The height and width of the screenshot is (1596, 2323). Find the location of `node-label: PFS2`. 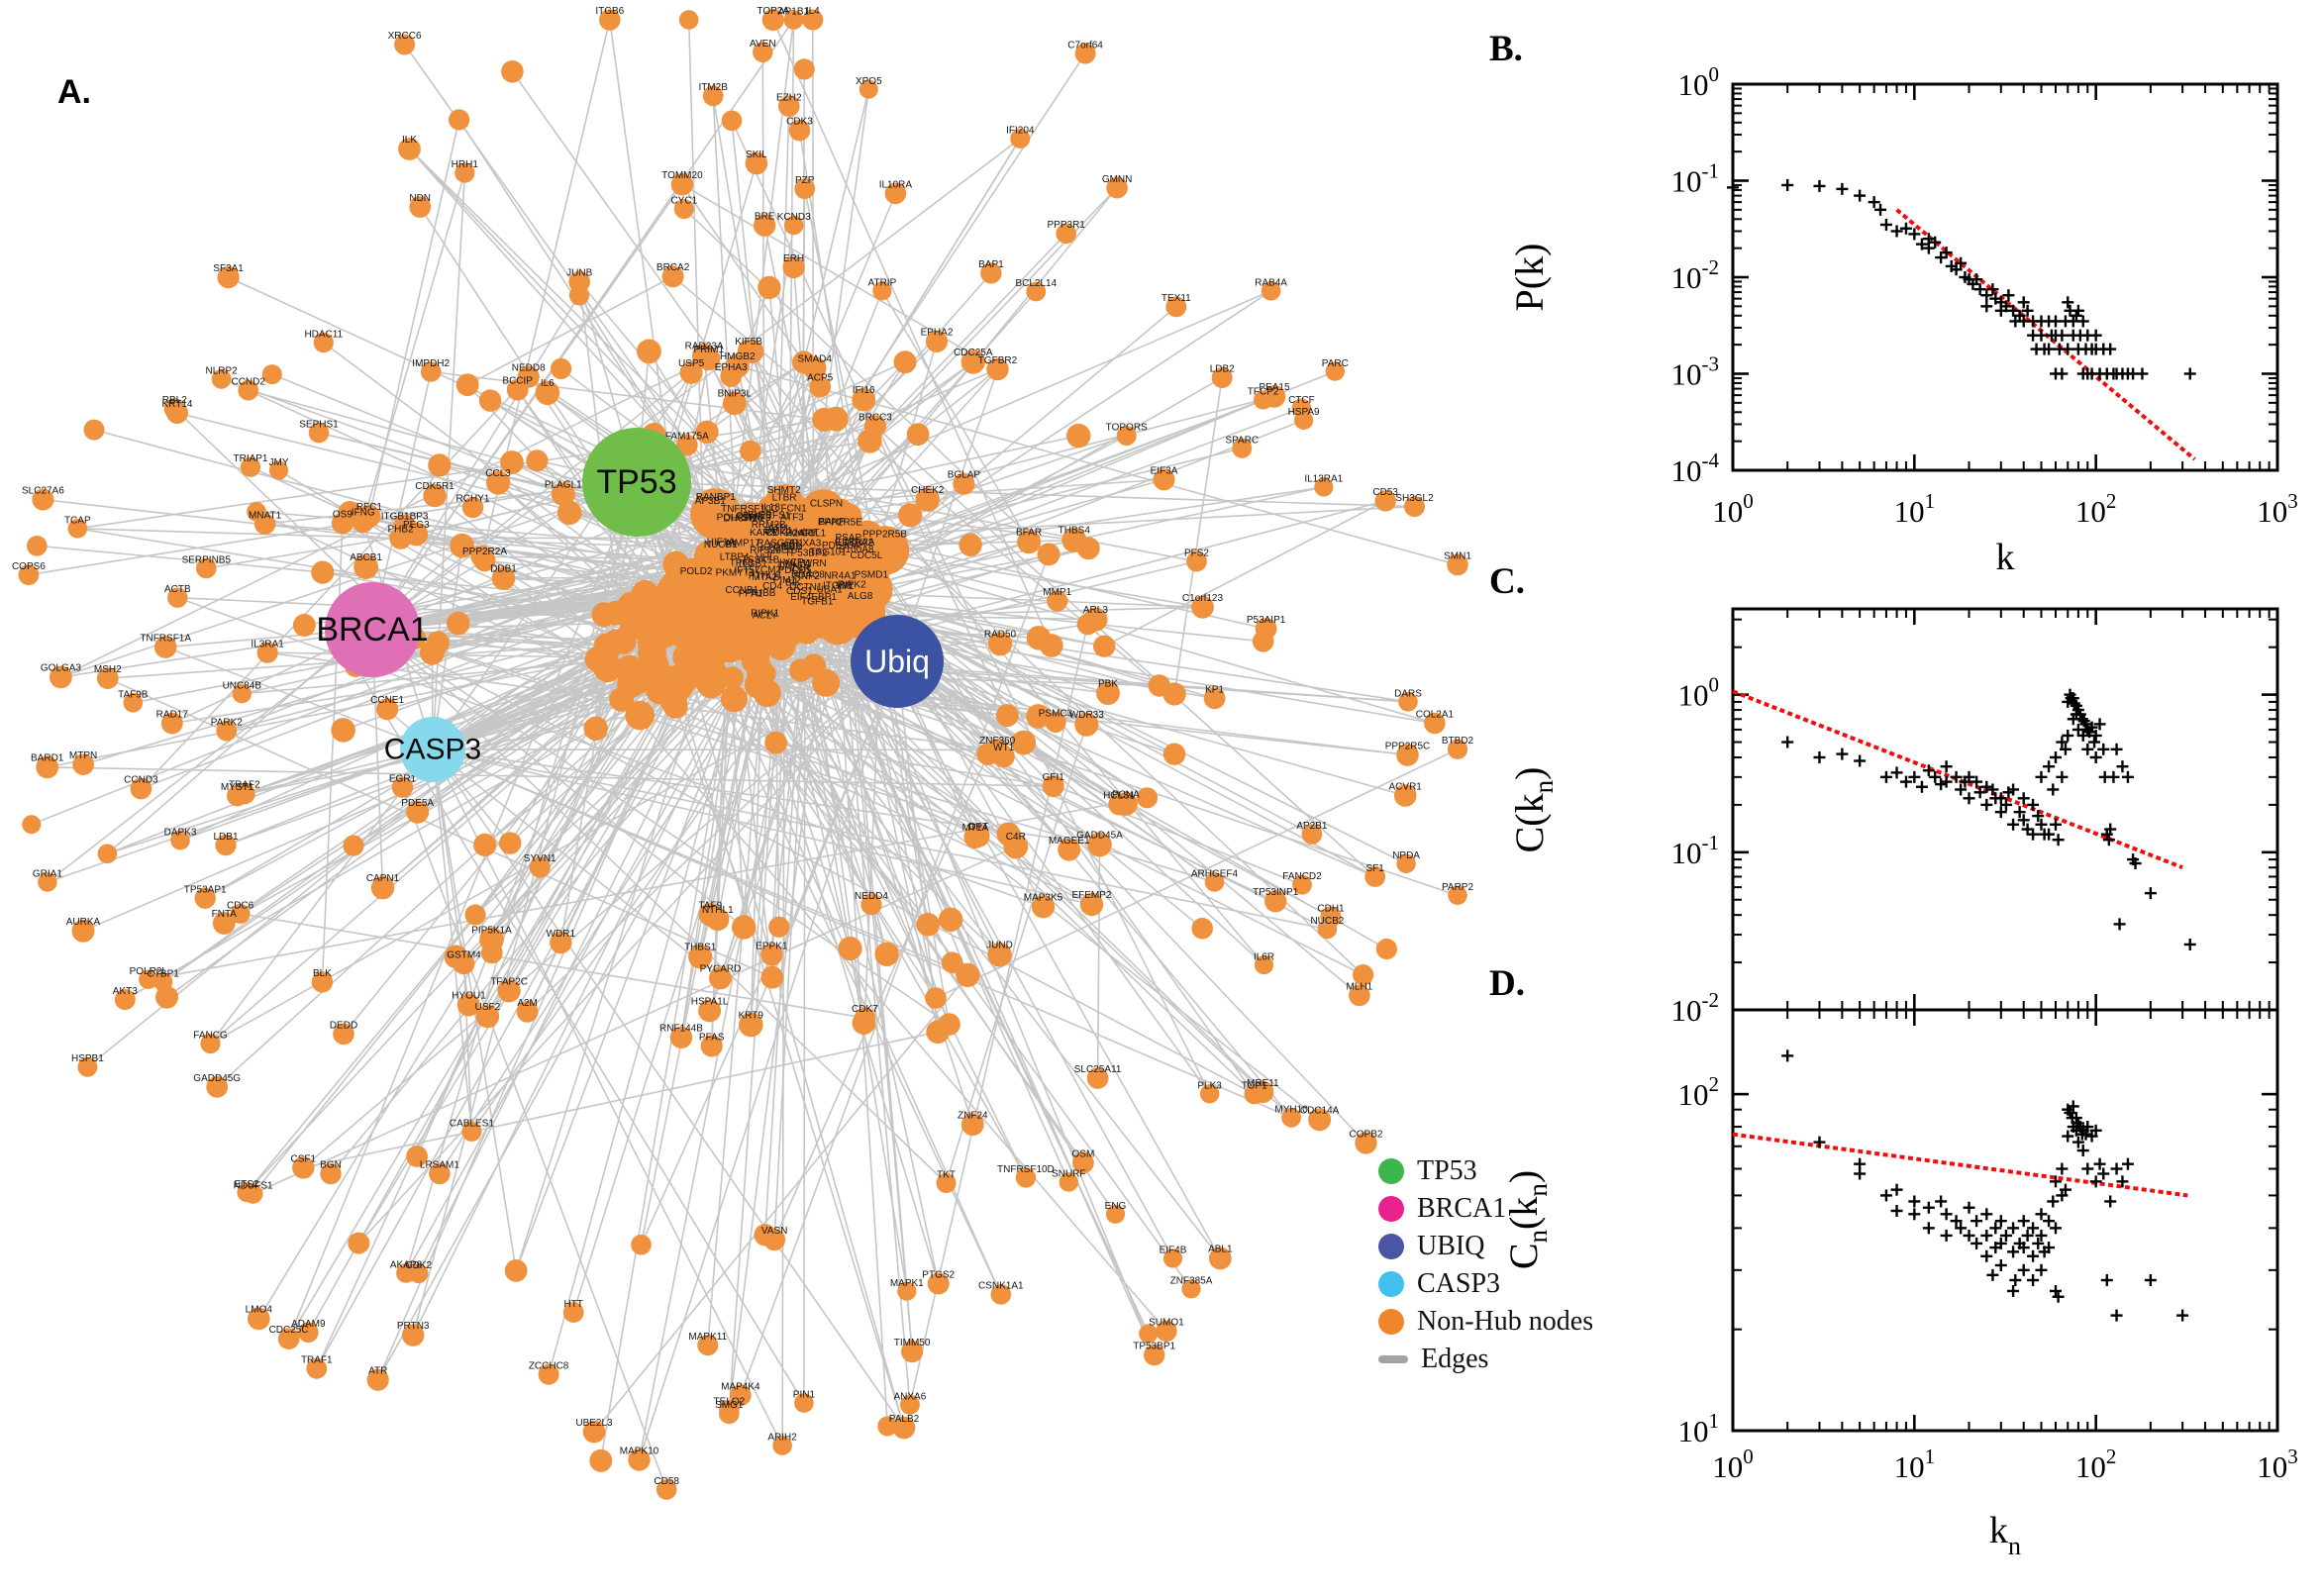

node-label: PFS2 is located at coordinates (1196, 553).